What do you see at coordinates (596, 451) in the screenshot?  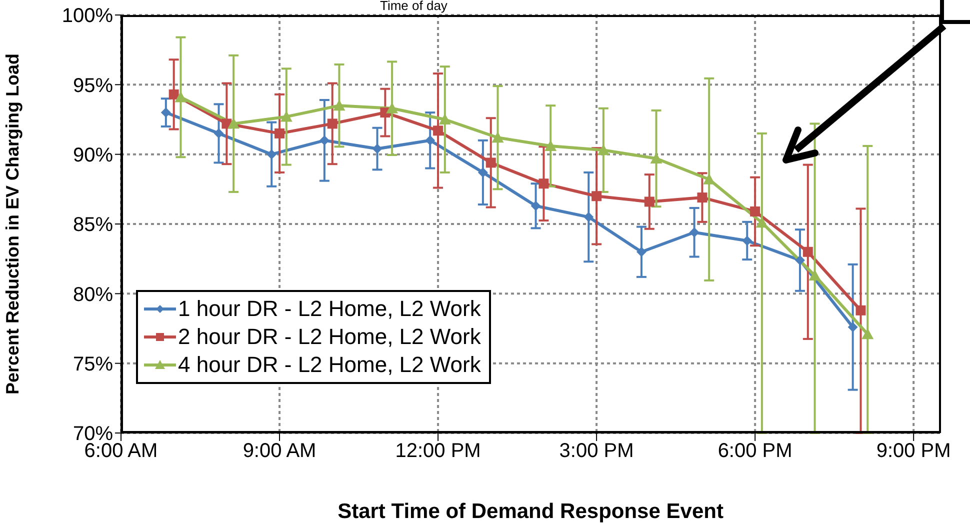 I see `x-tick-label: 3:00 PM` at bounding box center [596, 451].